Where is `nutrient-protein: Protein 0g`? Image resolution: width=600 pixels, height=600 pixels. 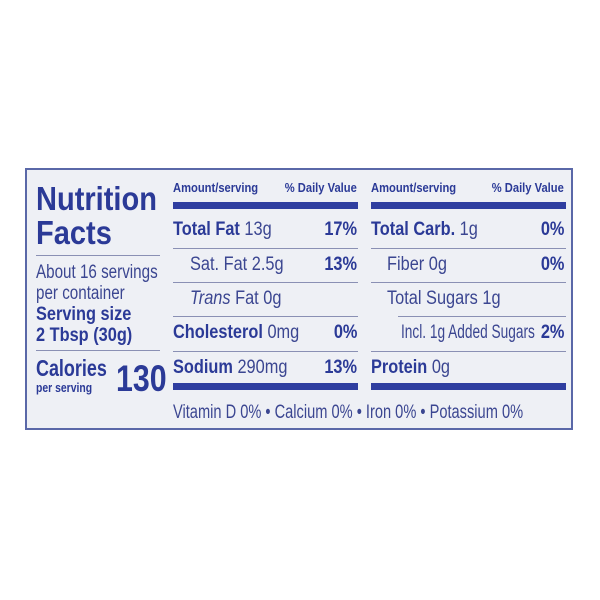
nutrient-protein: Protein 0g is located at coordinates (410, 367).